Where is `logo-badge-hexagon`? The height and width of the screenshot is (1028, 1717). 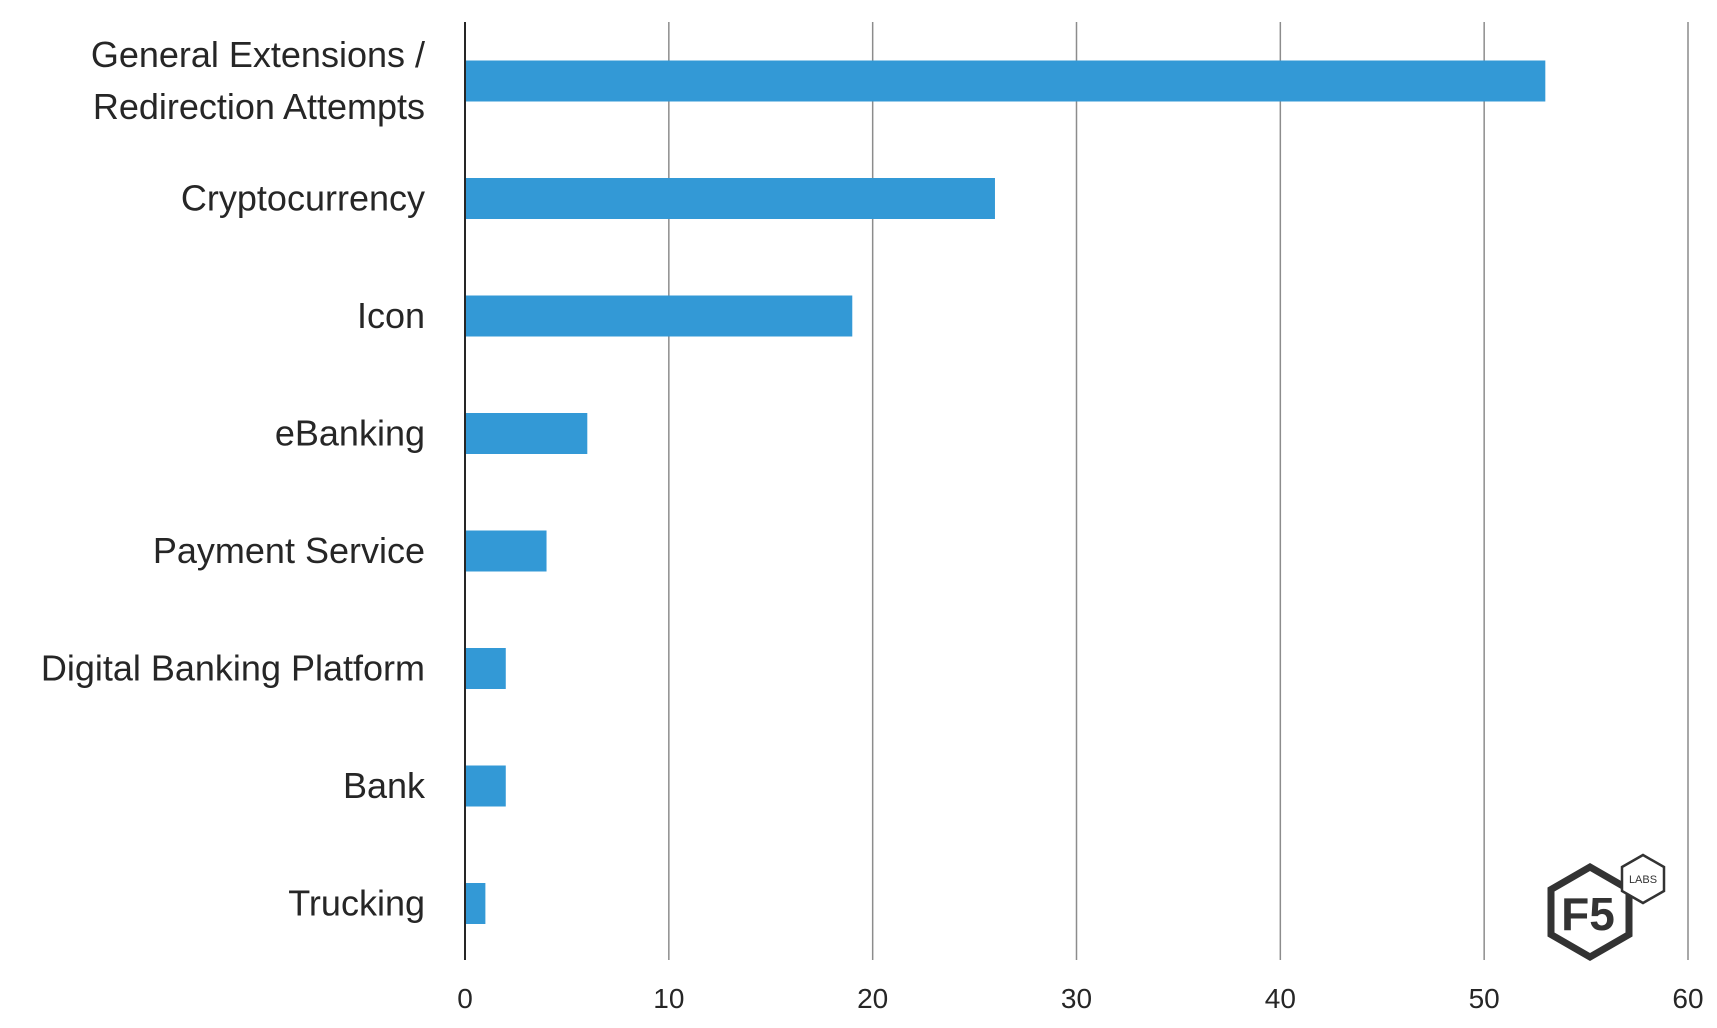 logo-badge-hexagon is located at coordinates (1643, 879).